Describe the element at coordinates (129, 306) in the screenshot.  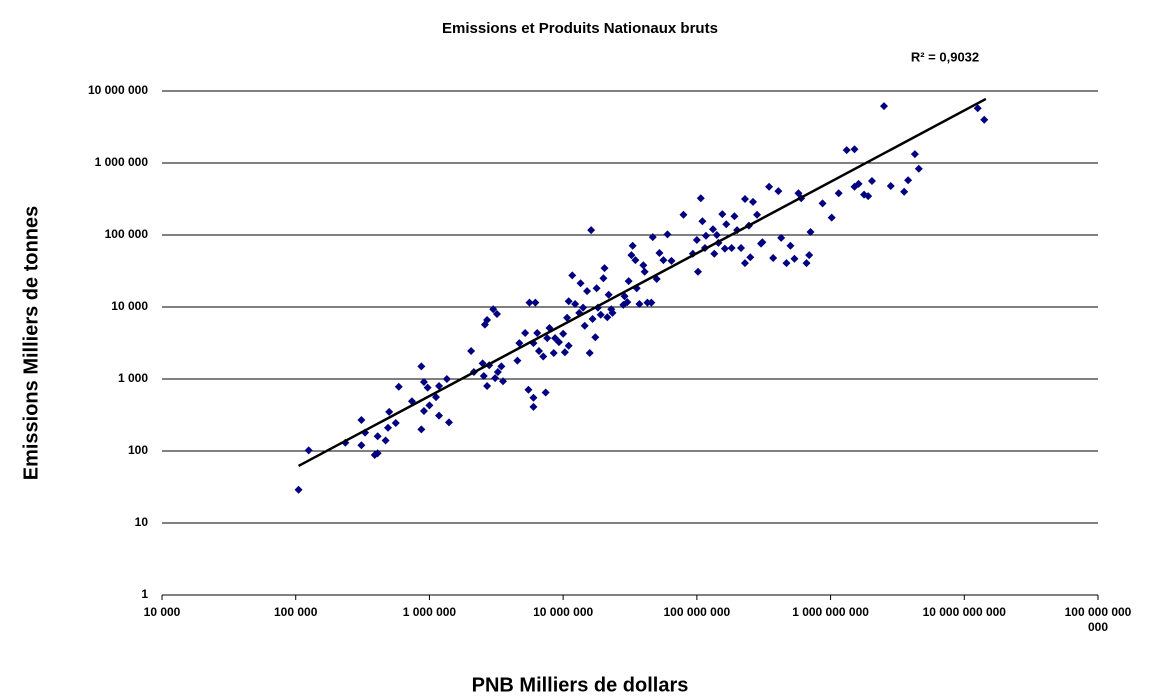
I see `y-tick-label: 10 000` at that location.